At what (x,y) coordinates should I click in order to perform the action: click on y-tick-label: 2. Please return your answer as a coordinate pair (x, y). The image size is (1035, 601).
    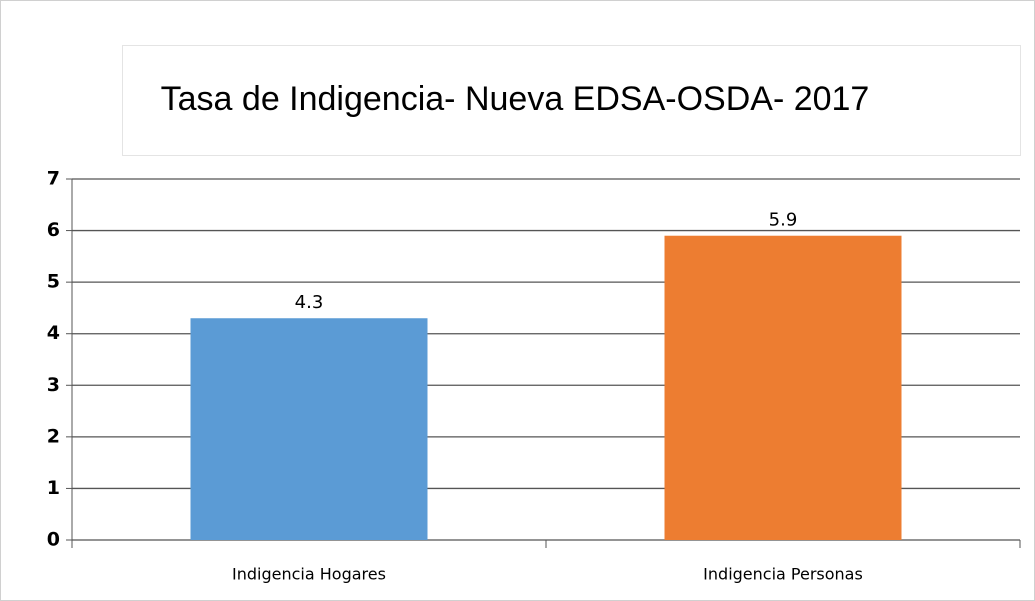
    Looking at the image, I should click on (53, 436).